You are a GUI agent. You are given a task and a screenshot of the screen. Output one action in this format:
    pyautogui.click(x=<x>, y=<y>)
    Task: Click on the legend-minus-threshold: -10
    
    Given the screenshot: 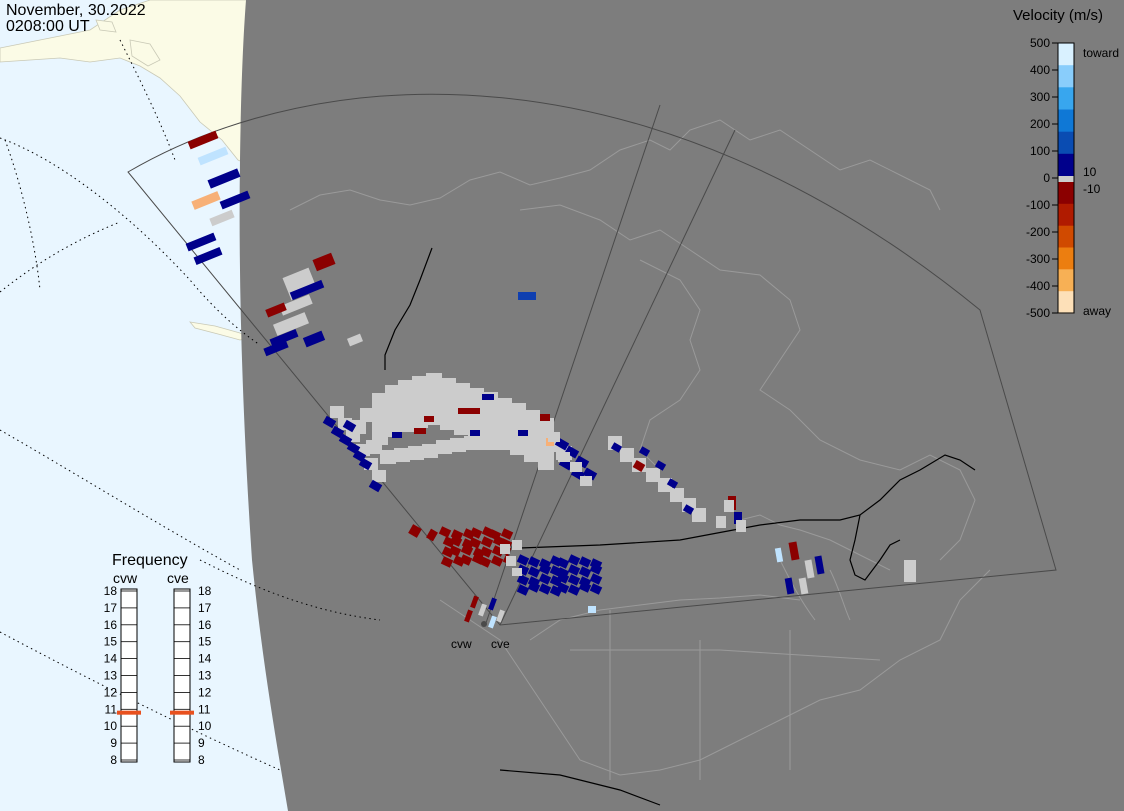 What is the action you would take?
    pyautogui.click(x=1092, y=189)
    